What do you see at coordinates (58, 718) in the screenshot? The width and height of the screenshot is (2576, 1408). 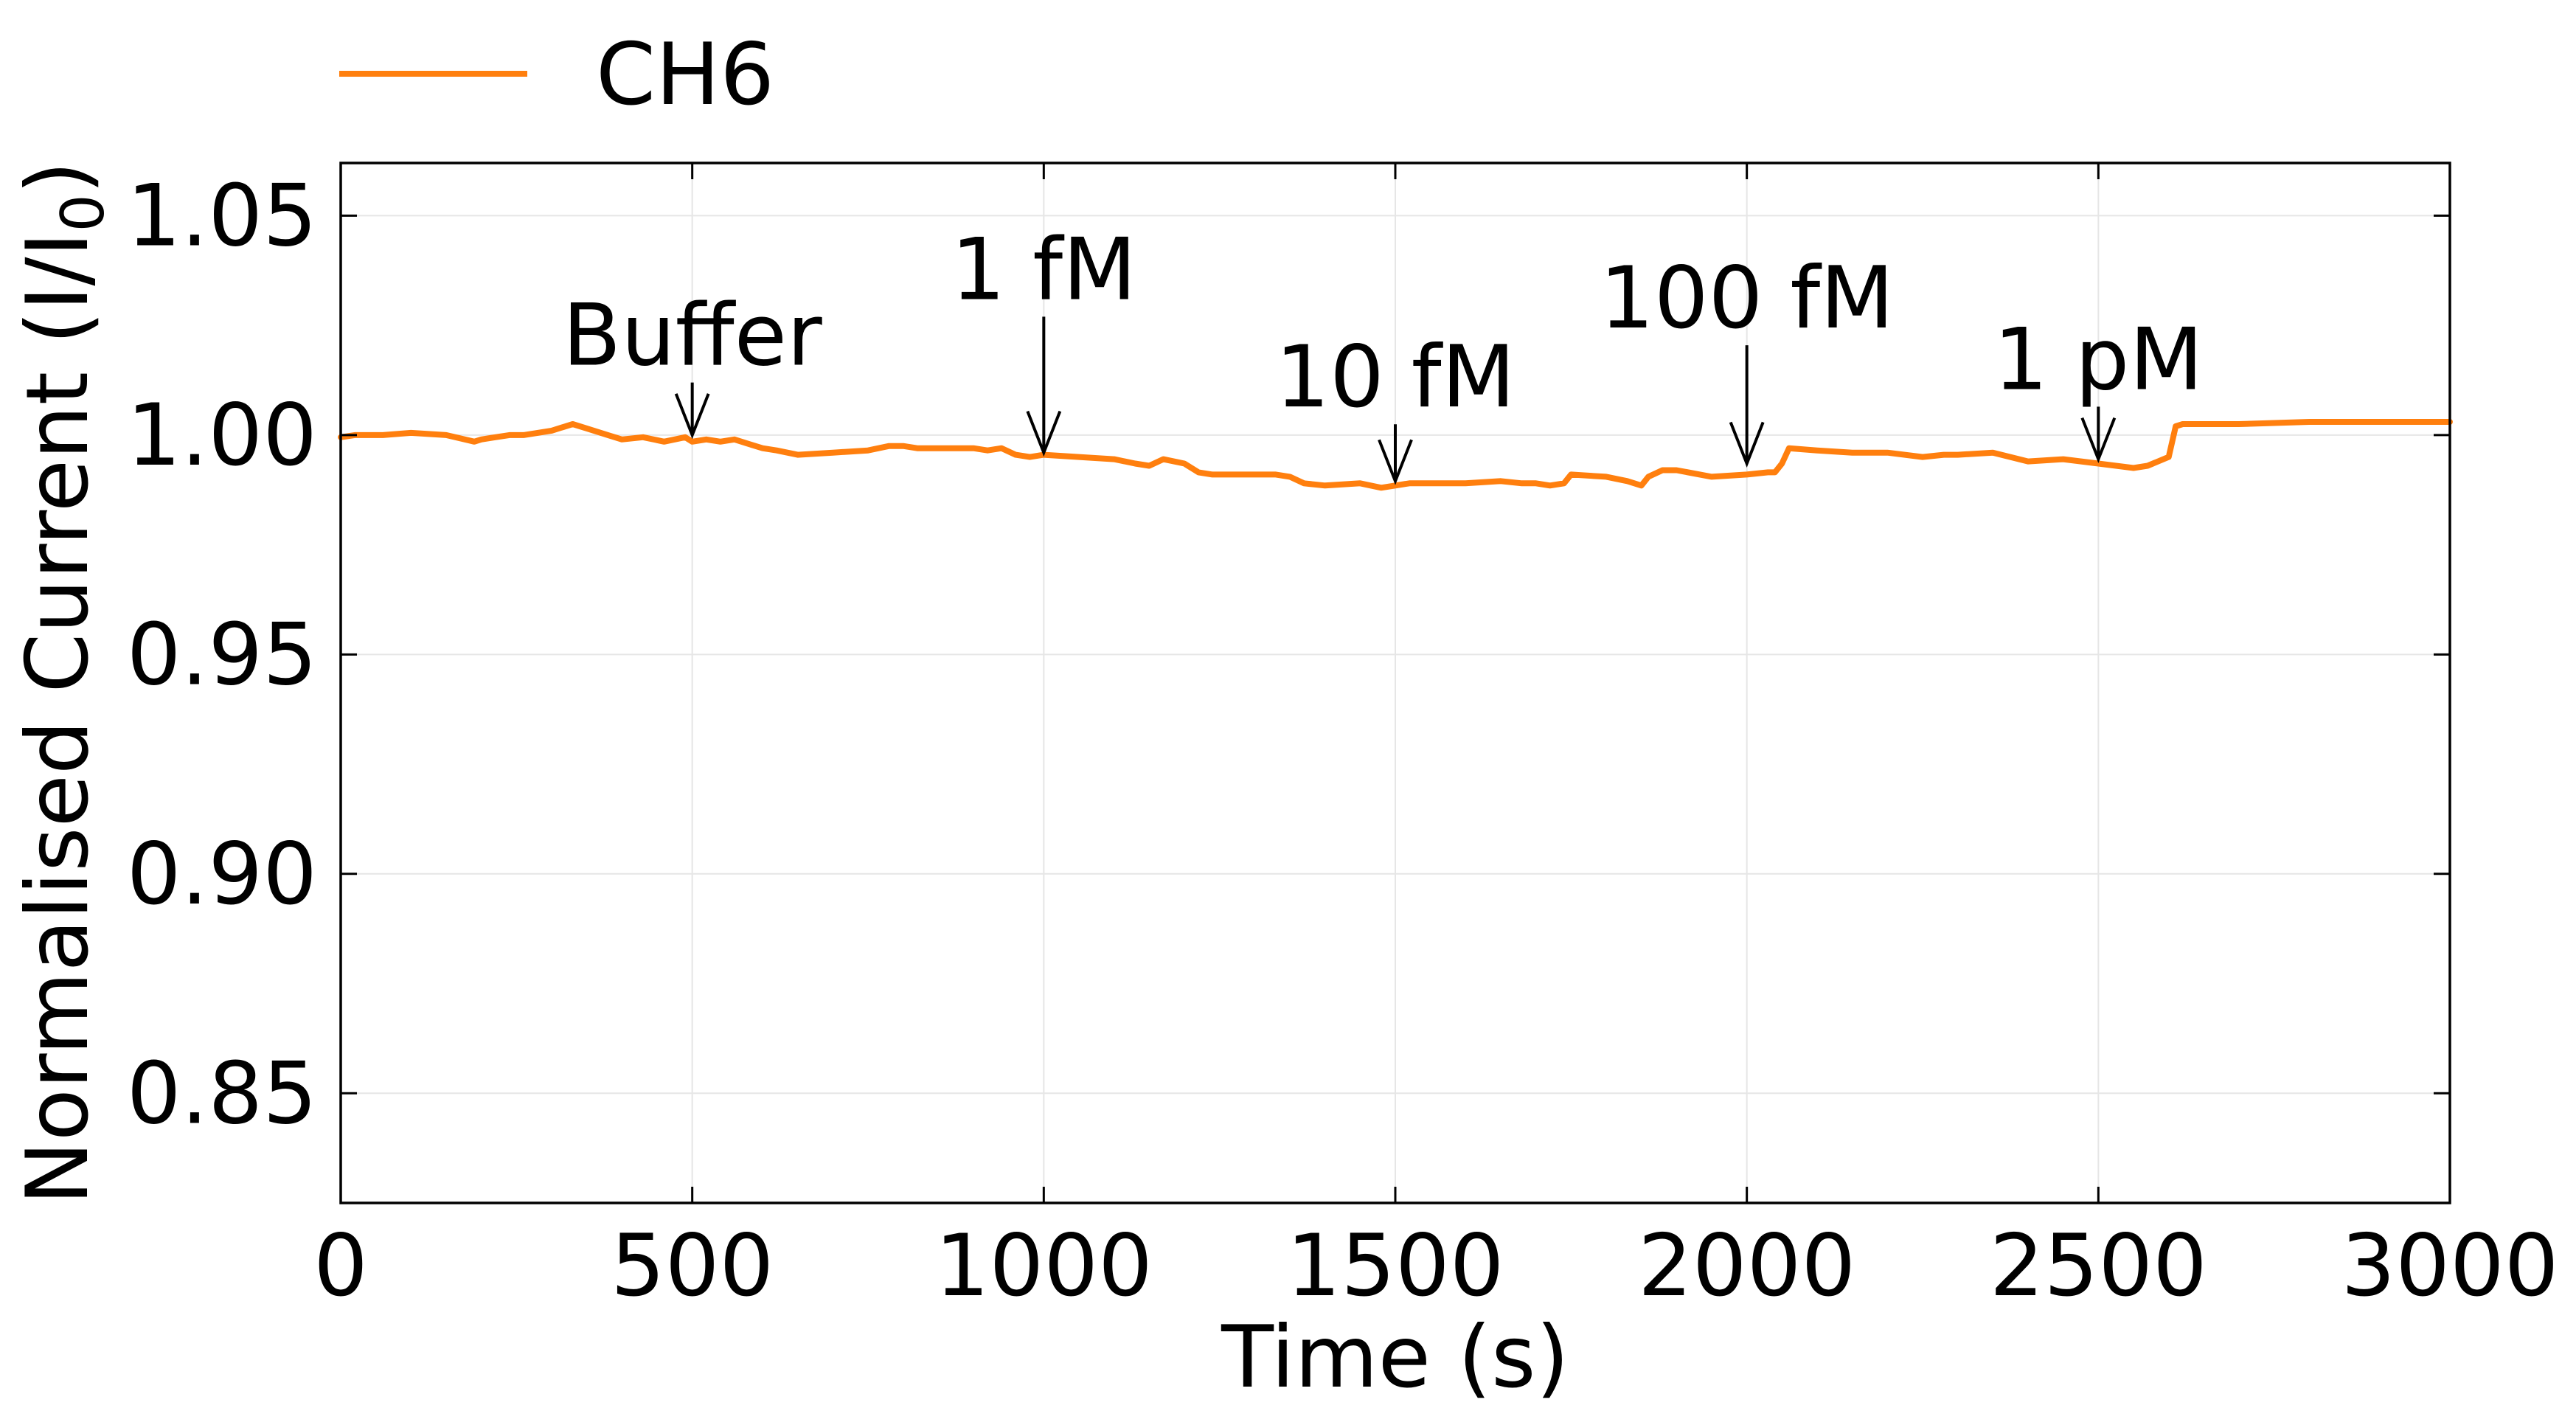 I see `y-axis-label-main: Normalised Current (I/I` at bounding box center [58, 718].